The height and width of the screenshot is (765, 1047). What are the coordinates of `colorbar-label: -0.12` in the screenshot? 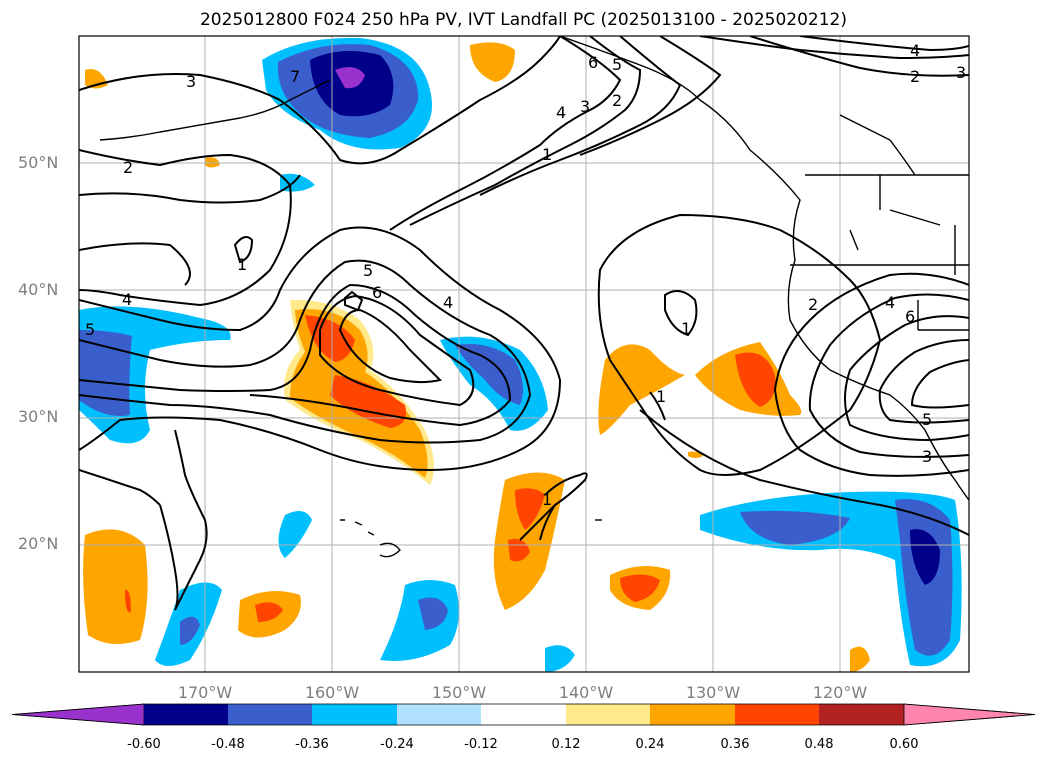 It's located at (481, 744).